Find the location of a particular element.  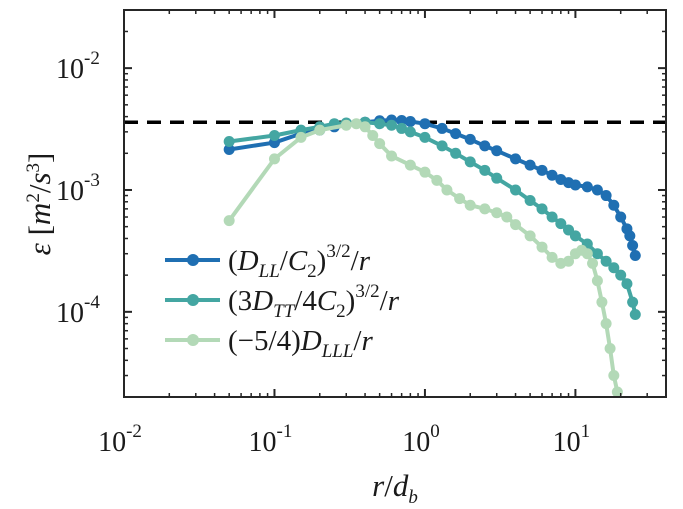

y-tick-label: 10⁻⁴ is located at coordinates (78, 310).